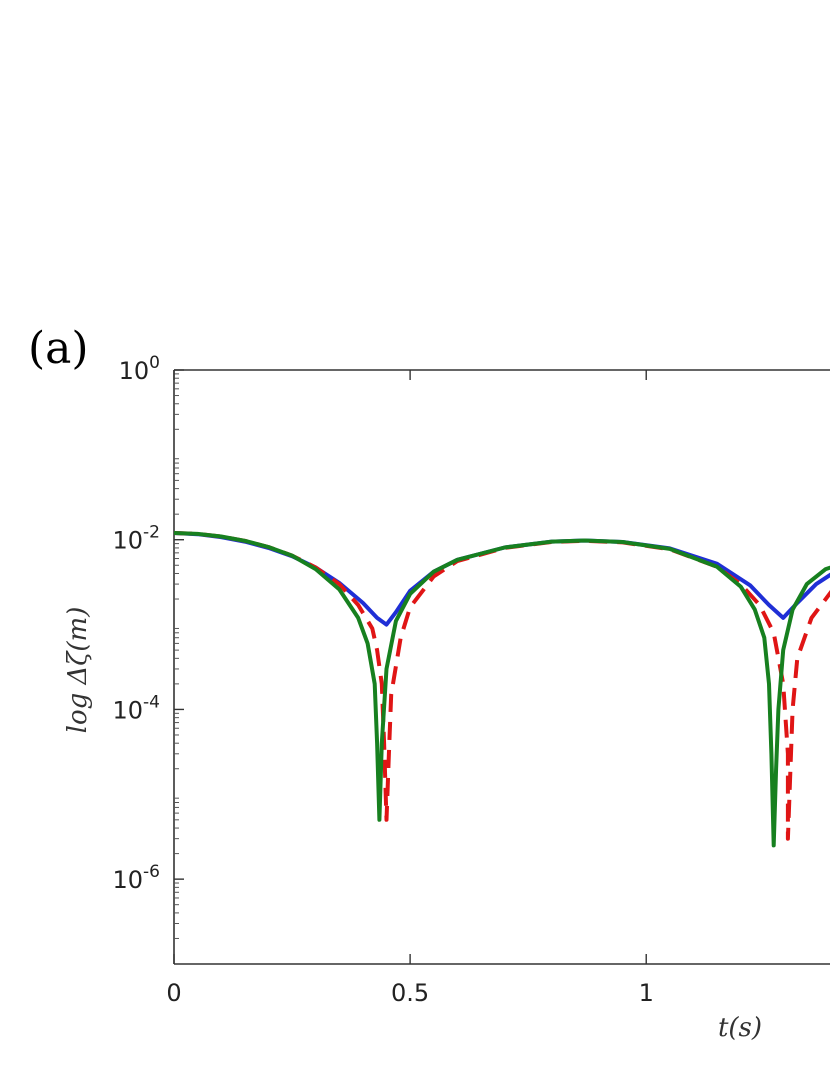 The width and height of the screenshot is (830, 1075). What do you see at coordinates (646, 993) in the screenshot?
I see `x-tick-label: 1` at bounding box center [646, 993].